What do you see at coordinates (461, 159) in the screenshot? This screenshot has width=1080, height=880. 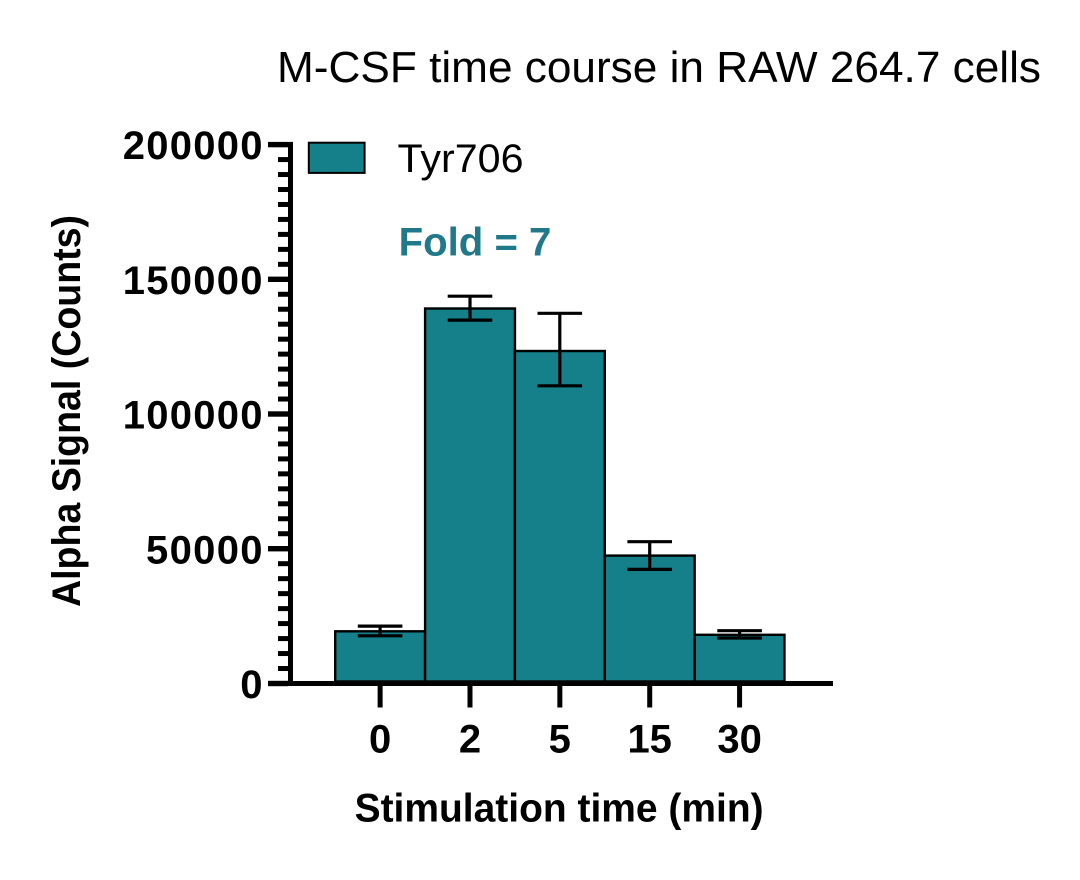 I see `svg-text: Tyr706` at bounding box center [461, 159].